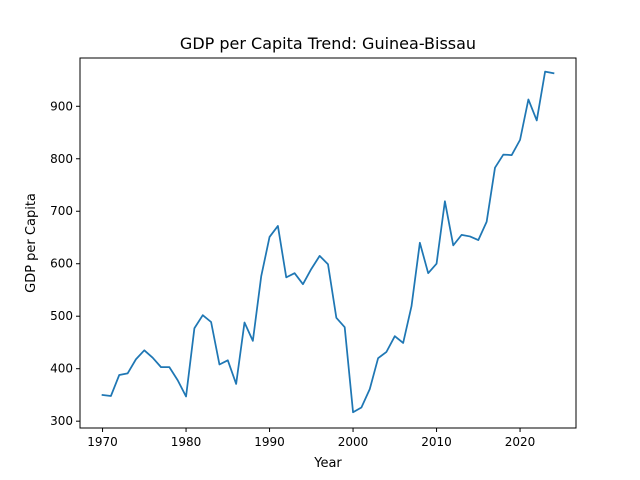 The image size is (640, 480). What do you see at coordinates (186, 442) in the screenshot?
I see `x-tick-label: 1980` at bounding box center [186, 442].